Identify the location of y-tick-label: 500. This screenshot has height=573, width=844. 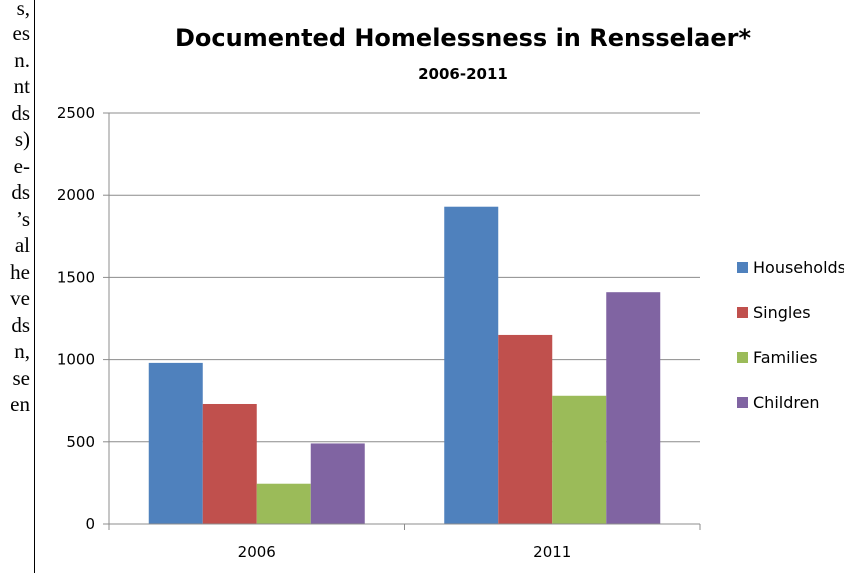
(80, 442).